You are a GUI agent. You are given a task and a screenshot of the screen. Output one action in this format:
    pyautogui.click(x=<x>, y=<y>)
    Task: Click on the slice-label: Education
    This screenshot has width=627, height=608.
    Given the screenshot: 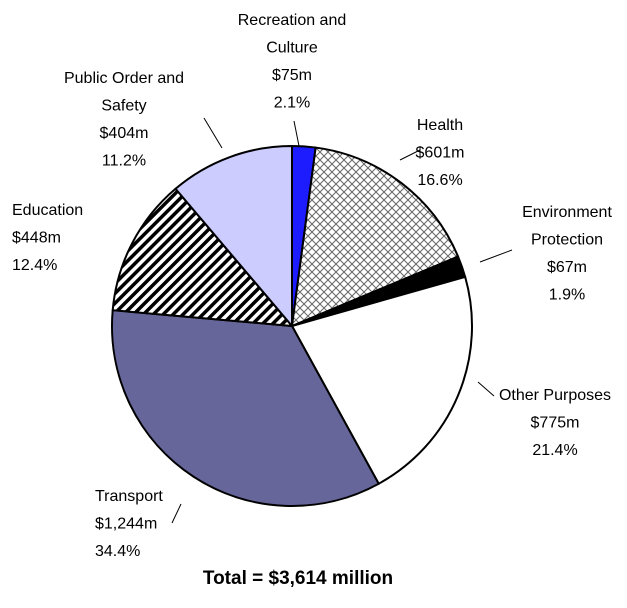 What is the action you would take?
    pyautogui.click(x=47, y=210)
    